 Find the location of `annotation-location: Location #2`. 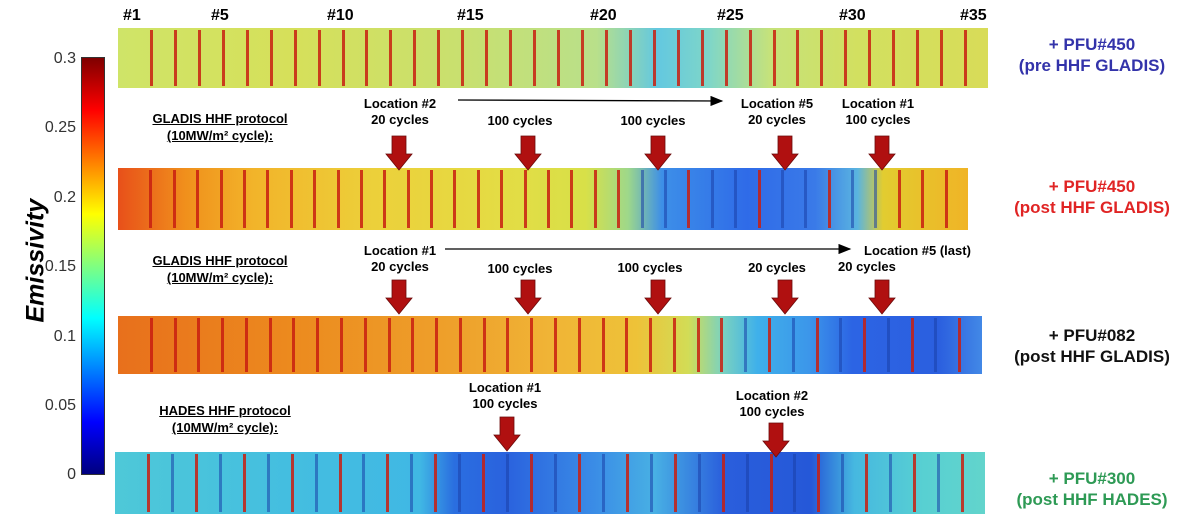

annotation-location: Location #2 is located at coordinates (772, 395).